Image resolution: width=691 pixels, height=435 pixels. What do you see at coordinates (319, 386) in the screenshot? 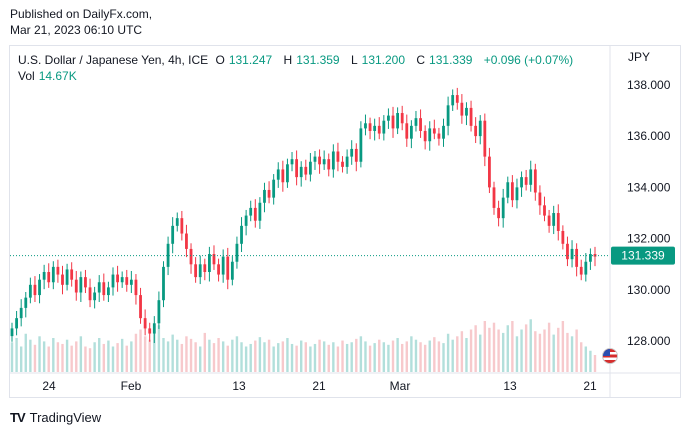
I see `x-tick-label: 21` at bounding box center [319, 386].